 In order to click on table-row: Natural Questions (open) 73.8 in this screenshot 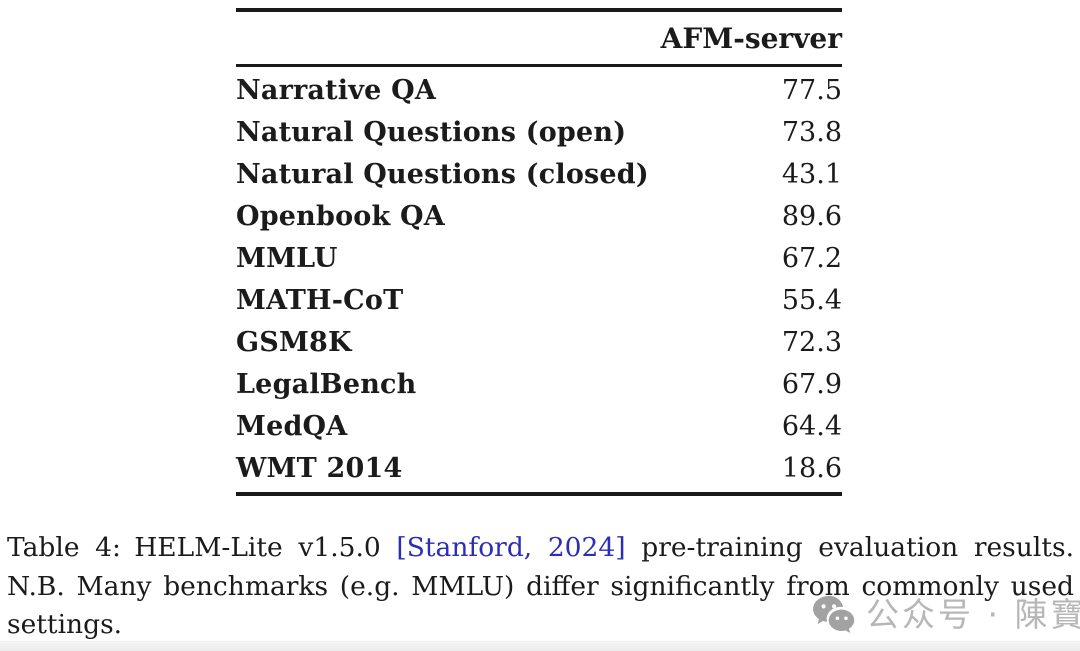, I will do `click(539, 132)`.